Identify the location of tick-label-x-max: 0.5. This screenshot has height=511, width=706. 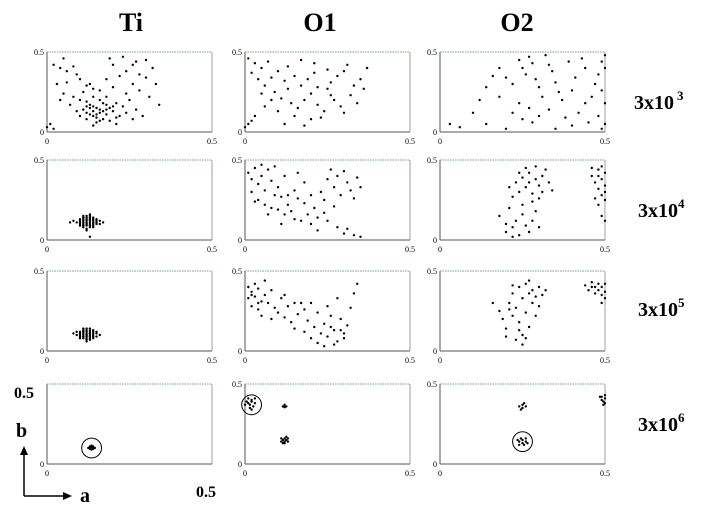
(410, 473).